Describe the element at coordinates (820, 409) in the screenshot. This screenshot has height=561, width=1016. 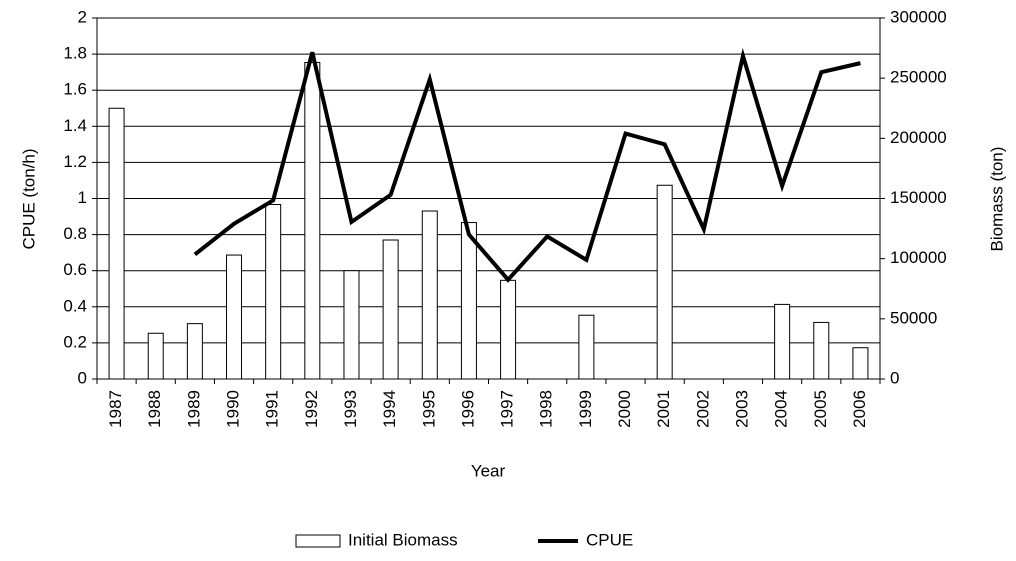
I see `x-tick-label: 2005` at that location.